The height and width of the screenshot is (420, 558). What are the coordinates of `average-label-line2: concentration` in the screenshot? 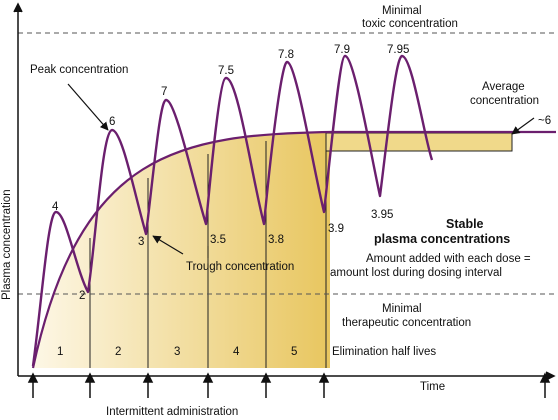 It's located at (504, 101).